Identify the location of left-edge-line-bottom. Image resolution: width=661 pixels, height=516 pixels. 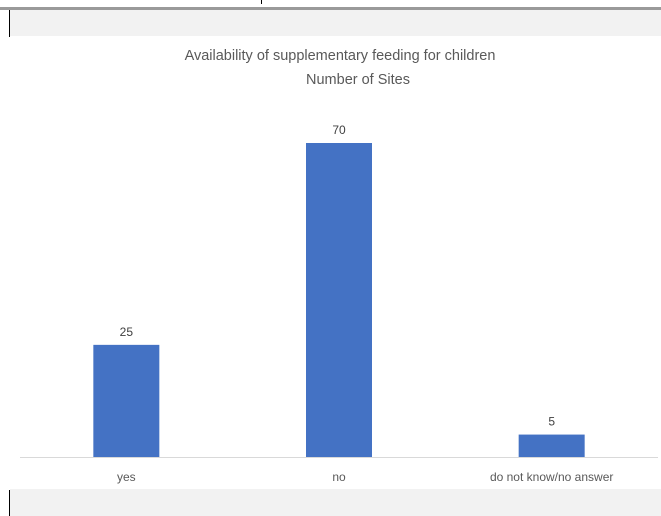
(9, 503).